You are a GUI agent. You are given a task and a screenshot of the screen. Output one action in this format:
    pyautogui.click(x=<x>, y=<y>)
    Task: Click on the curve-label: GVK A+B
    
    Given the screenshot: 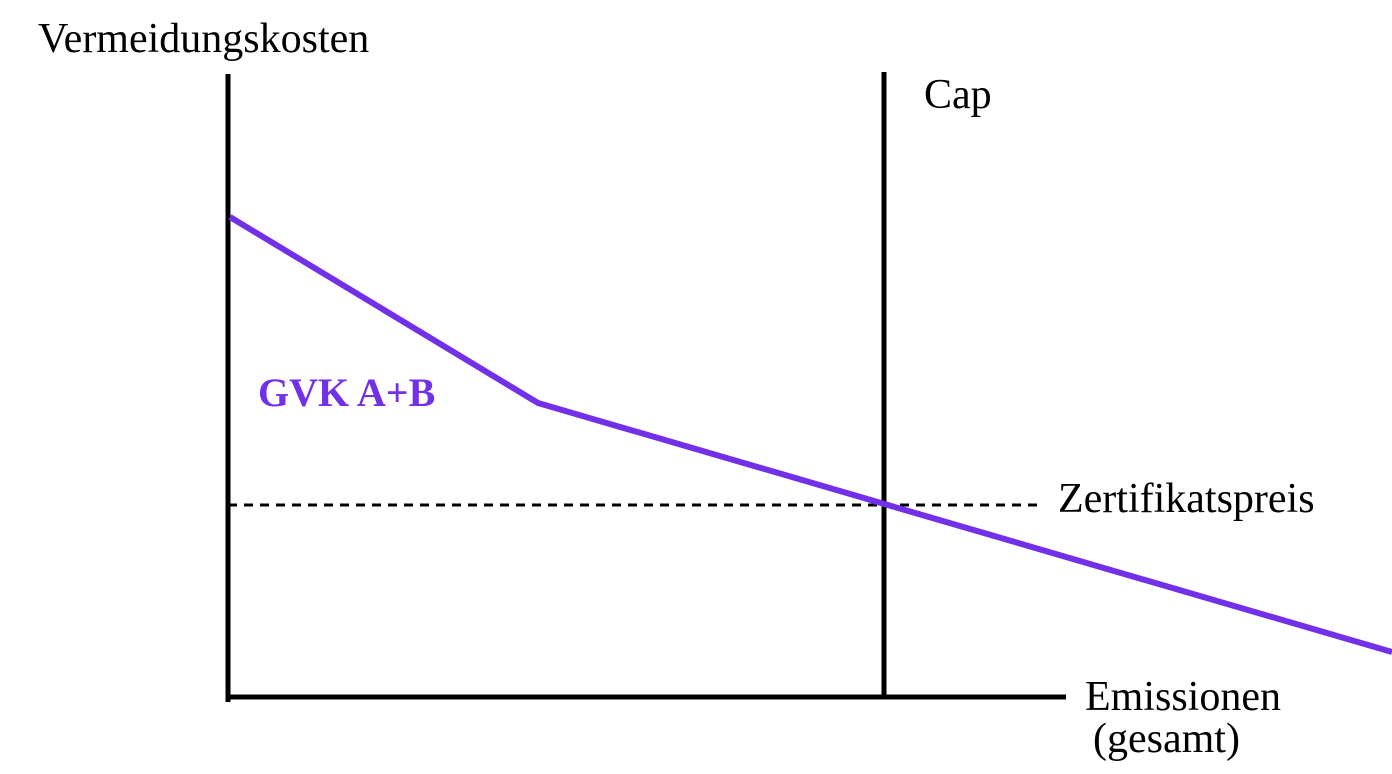 What is the action you would take?
    pyautogui.click(x=346, y=392)
    